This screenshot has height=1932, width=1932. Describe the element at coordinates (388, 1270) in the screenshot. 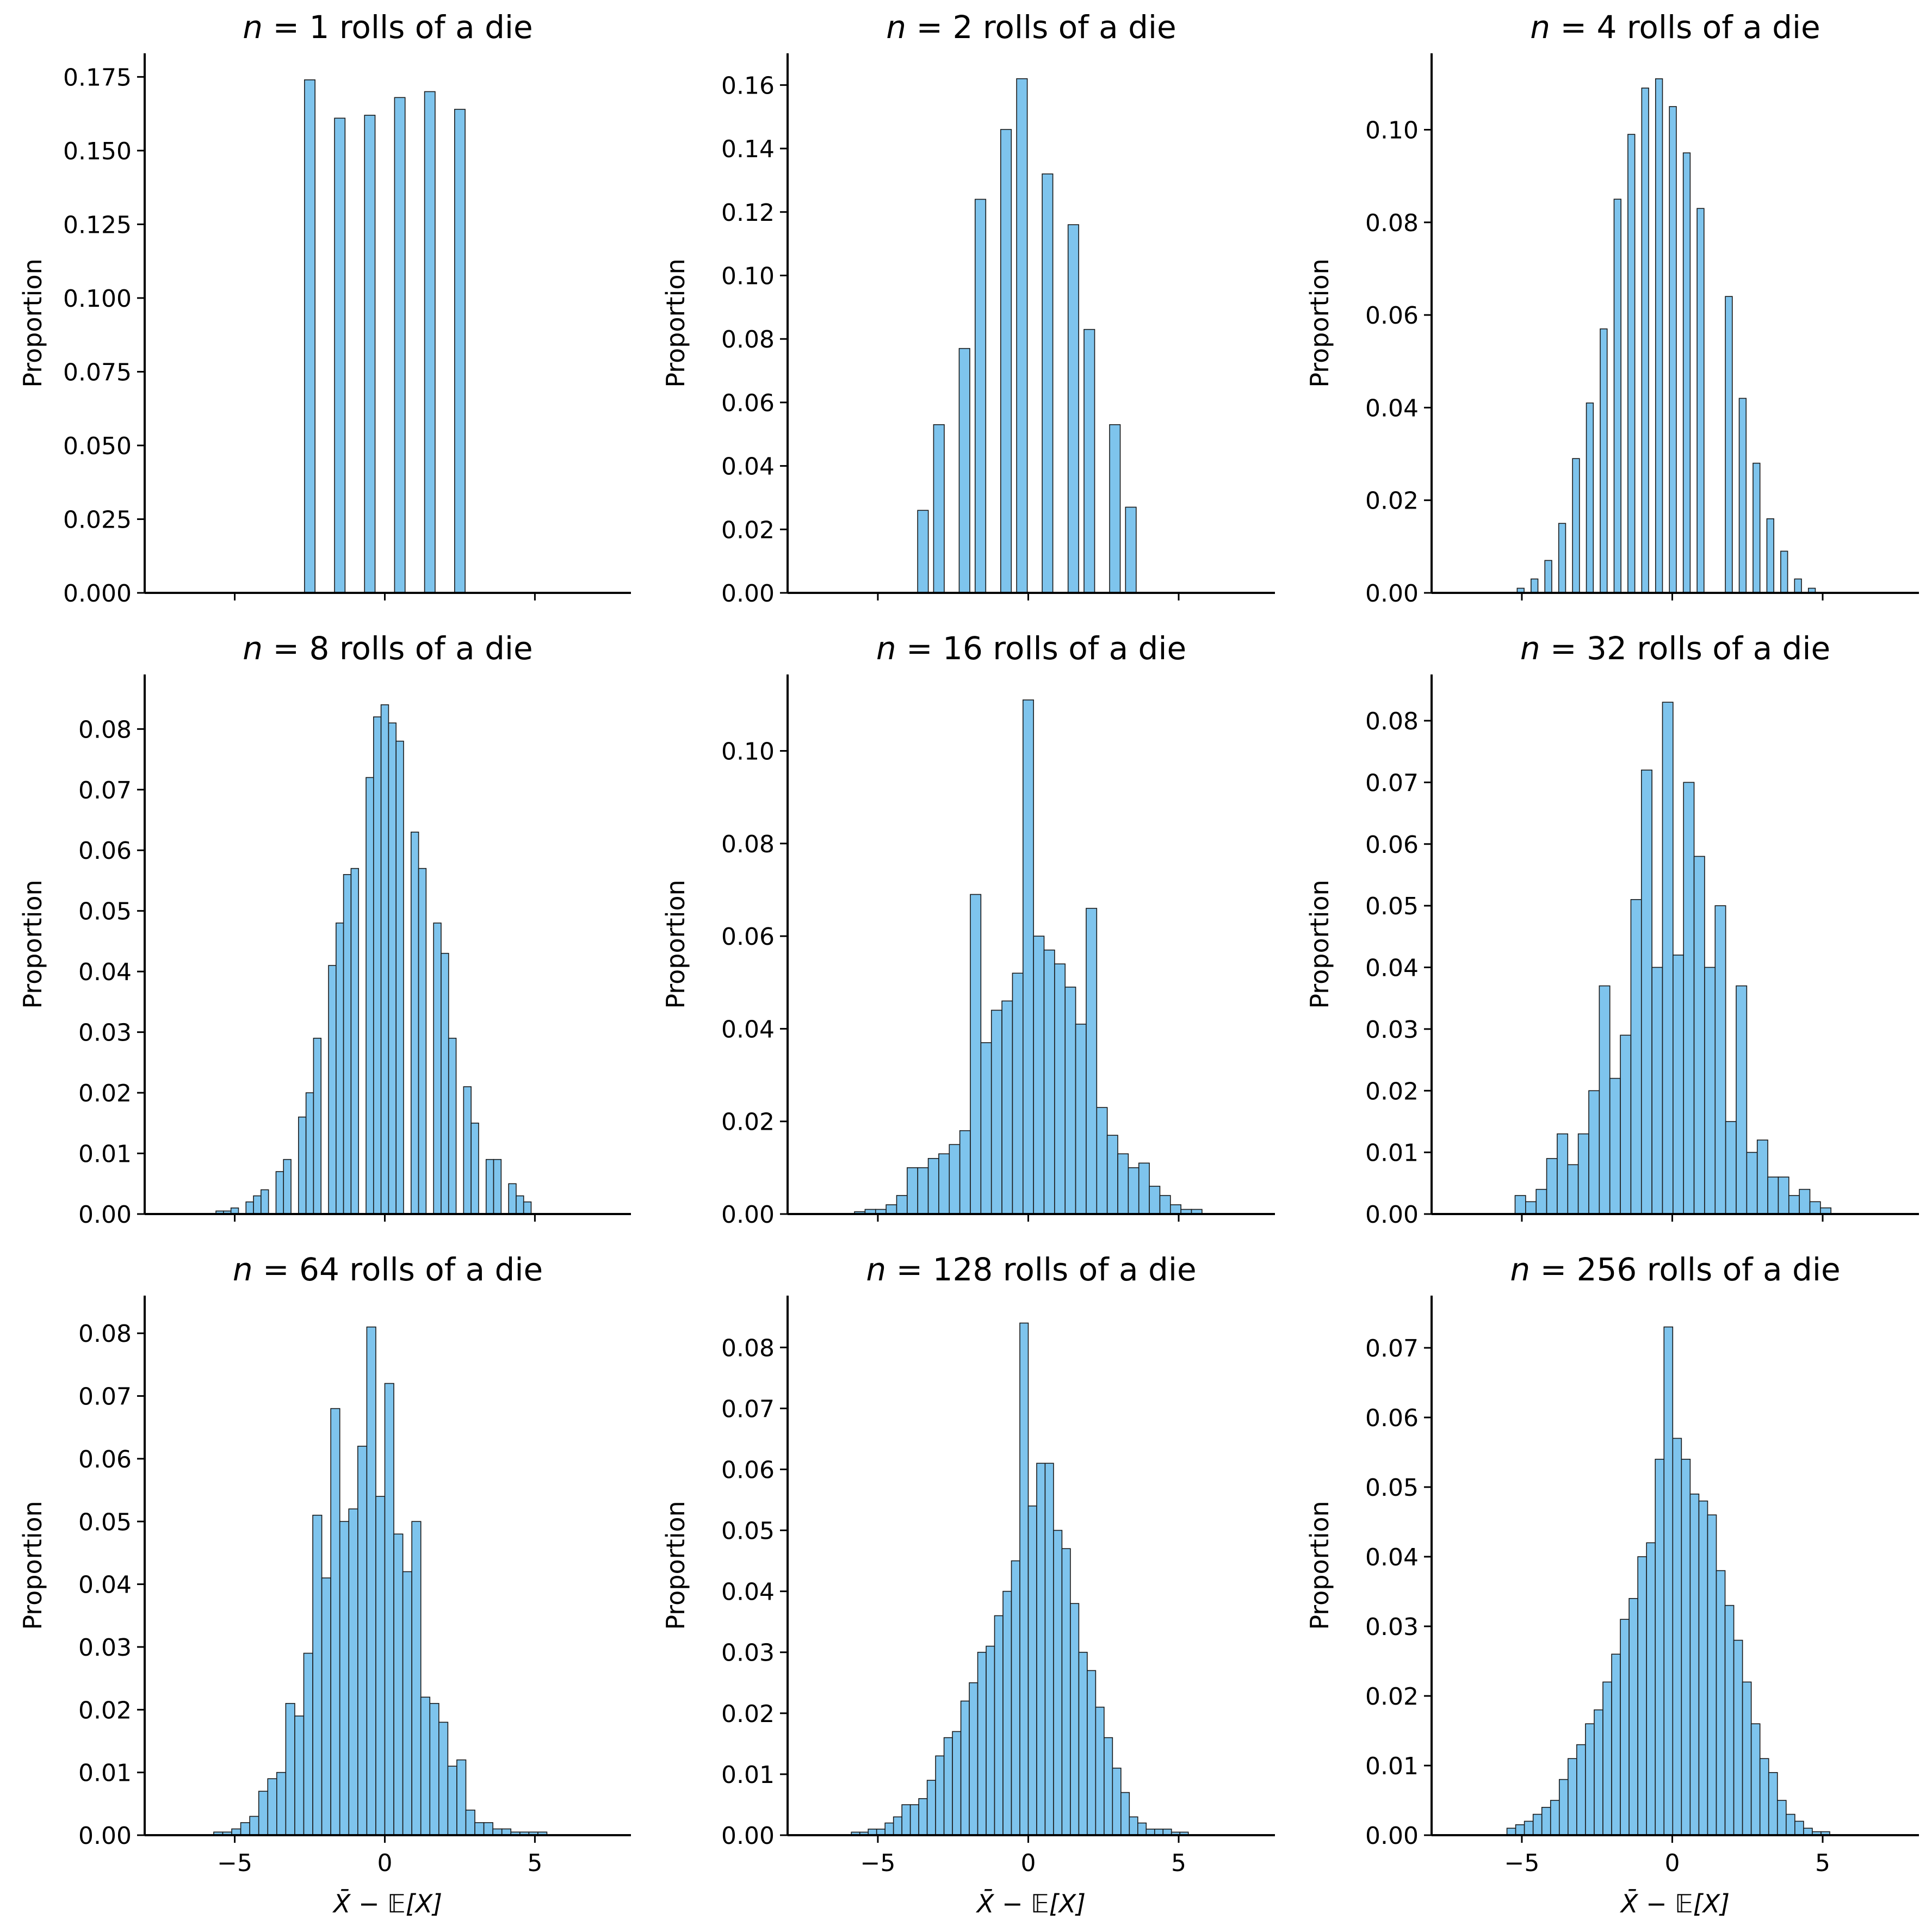

I see `subplot-title: n = 64 rolls of a die` at that location.